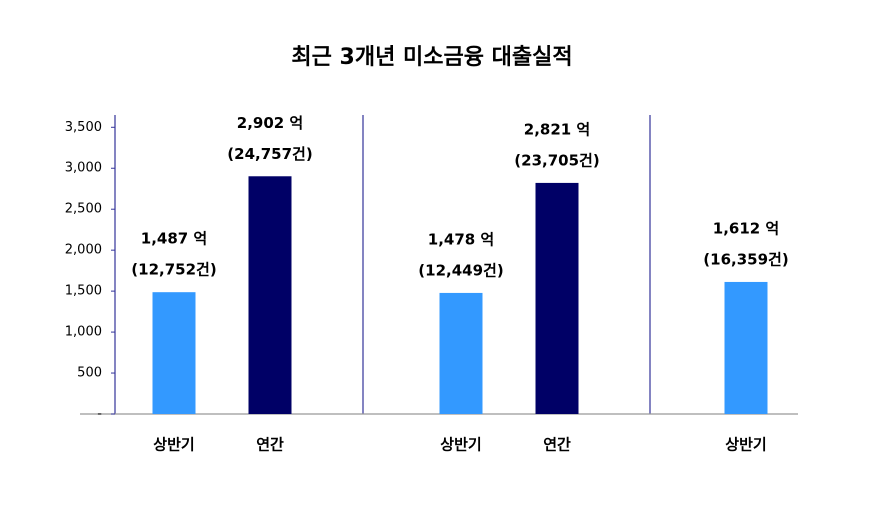 Image resolution: width=870 pixels, height=526 pixels. I want to click on value-label: 2,902 억, so click(270, 123).